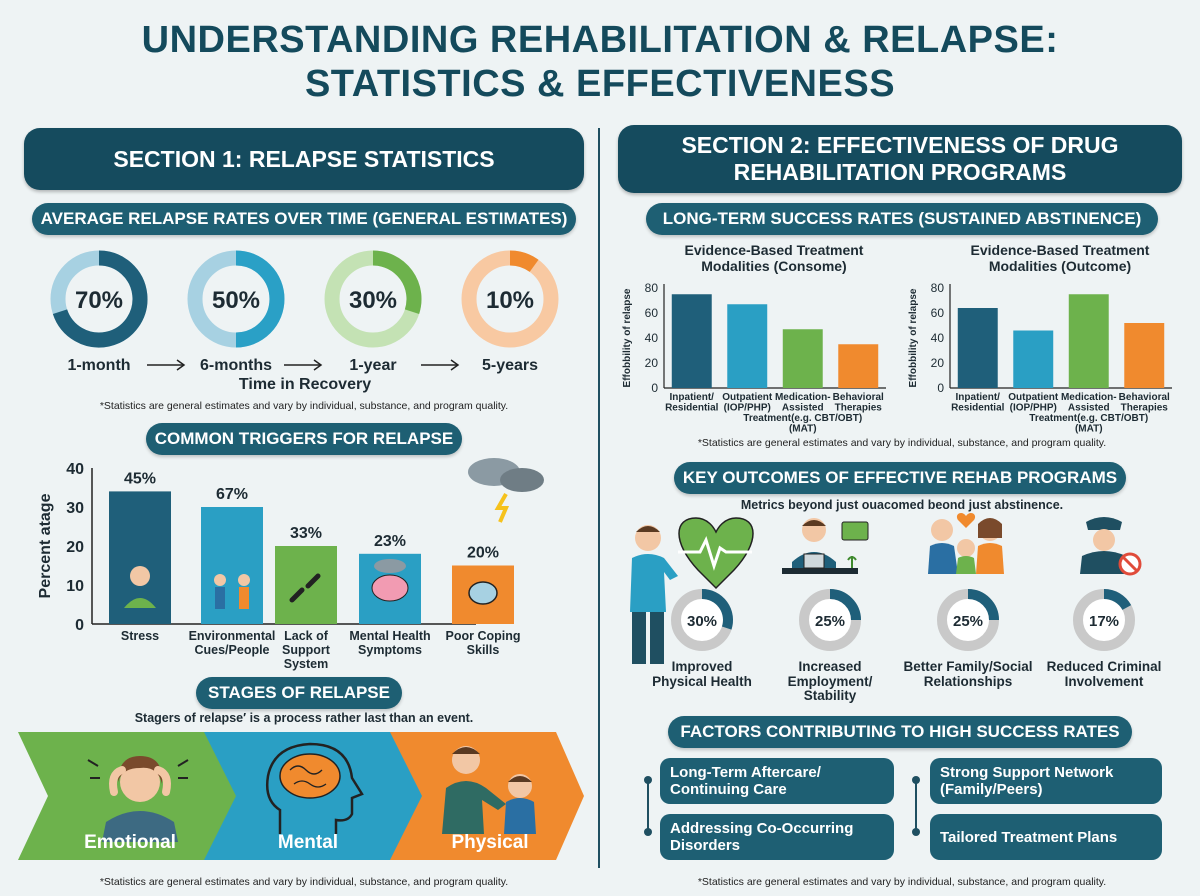 This screenshot has width=1200, height=896. I want to click on success-chart-1-ytick-80: 80, so click(938, 288).